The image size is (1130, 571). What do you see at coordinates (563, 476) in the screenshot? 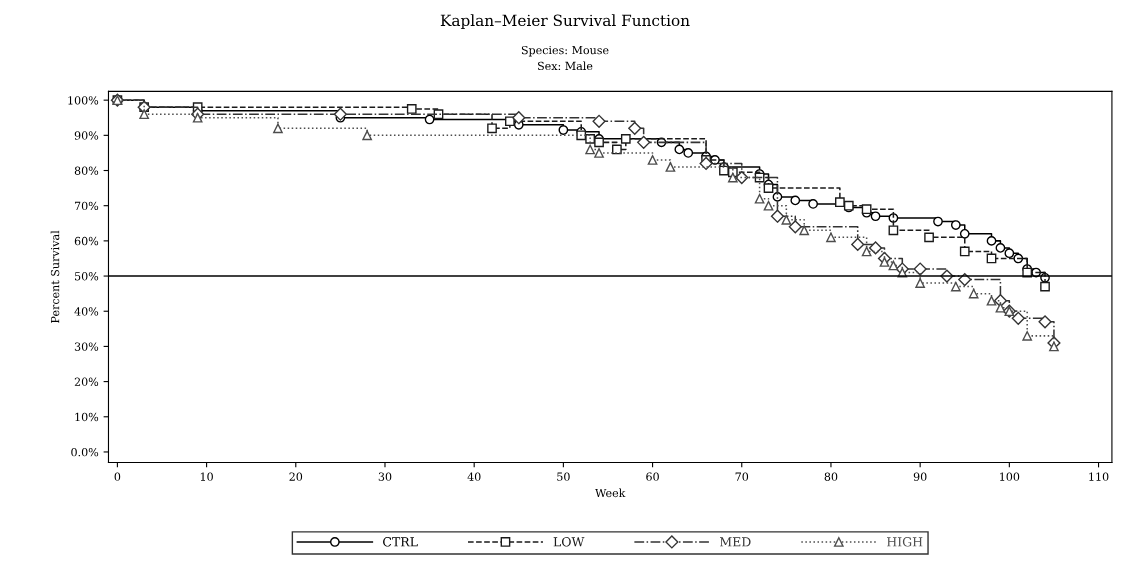
I see `x-tick-label: 50` at bounding box center [563, 476].